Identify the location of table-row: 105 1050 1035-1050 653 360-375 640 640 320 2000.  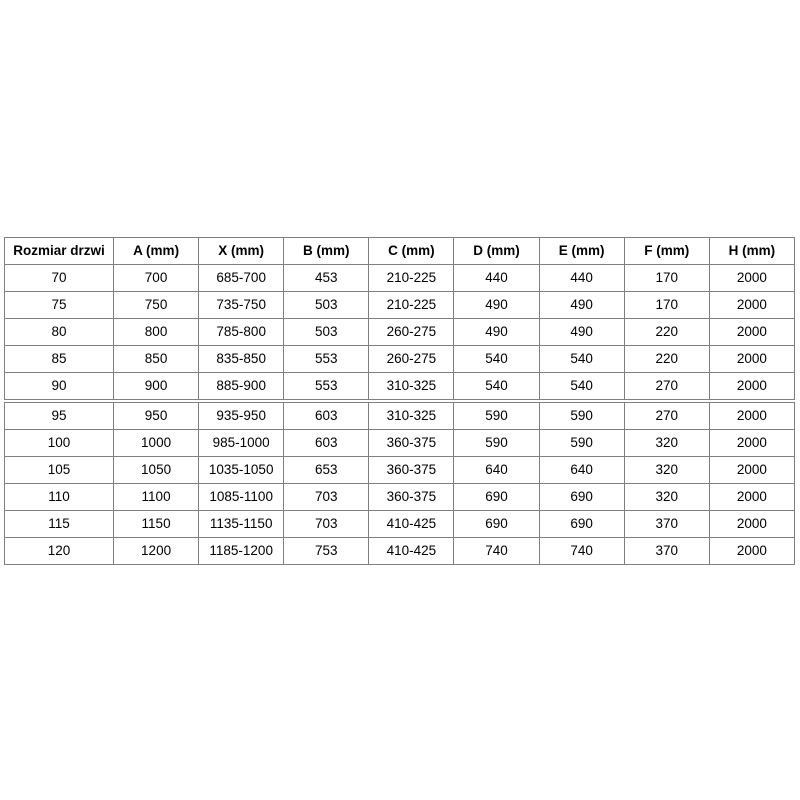
(399, 470).